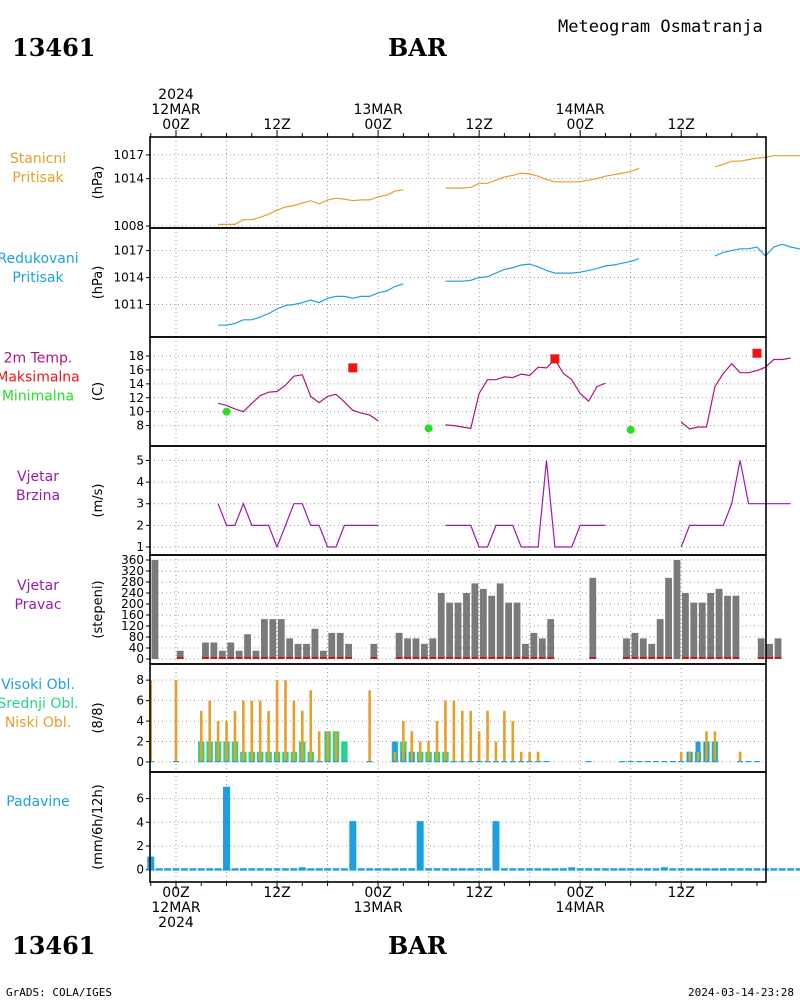 This screenshot has width=800, height=1000. What do you see at coordinates (140, 482) in the screenshot?
I see `ytick-label: 4` at bounding box center [140, 482].